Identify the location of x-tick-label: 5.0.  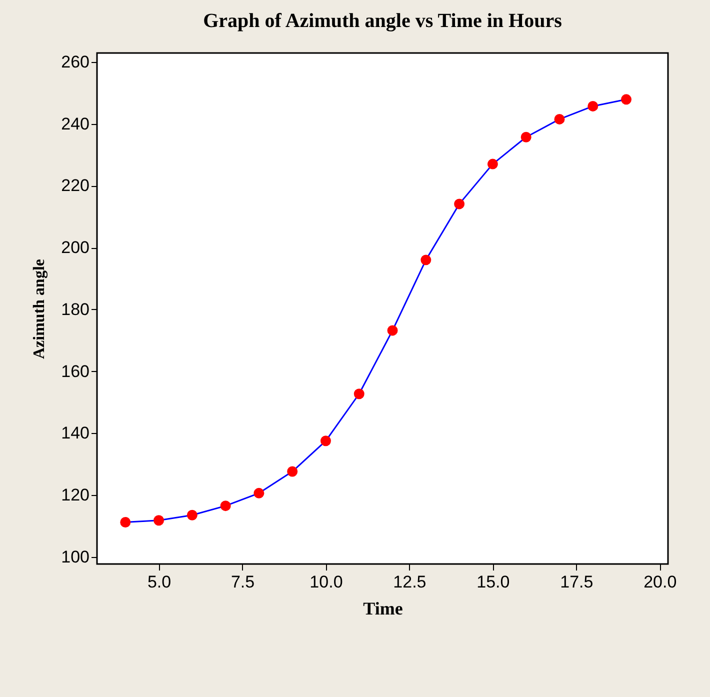
(159, 582).